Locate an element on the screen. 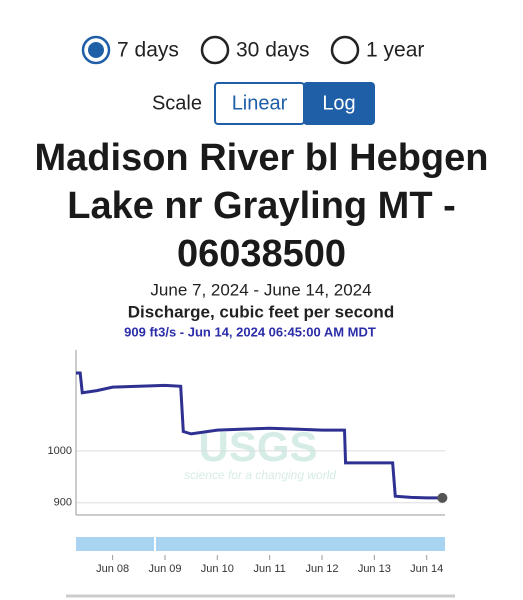 Image resolution: width=523 pixels, height=600 pixels. radio-dot is located at coordinates (96, 50).